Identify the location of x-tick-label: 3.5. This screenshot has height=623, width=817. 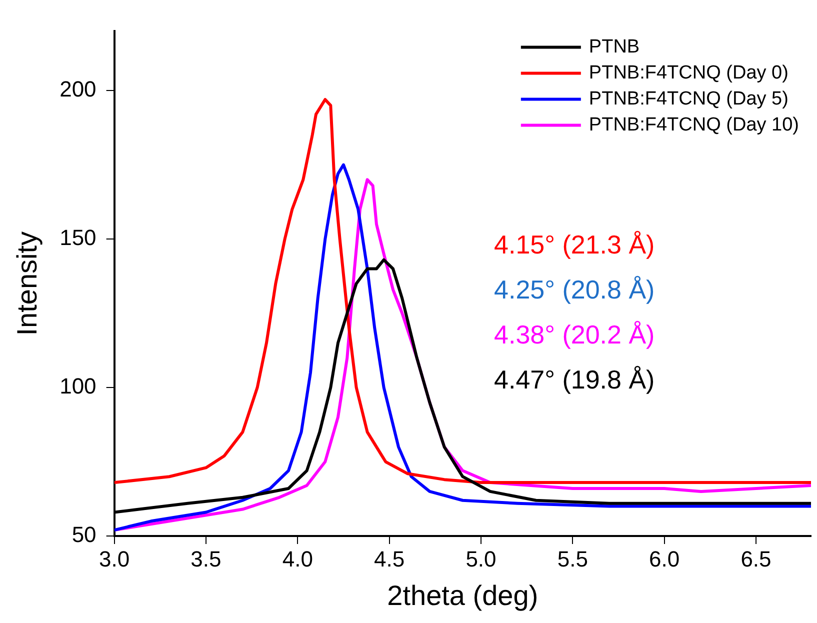
(206, 559).